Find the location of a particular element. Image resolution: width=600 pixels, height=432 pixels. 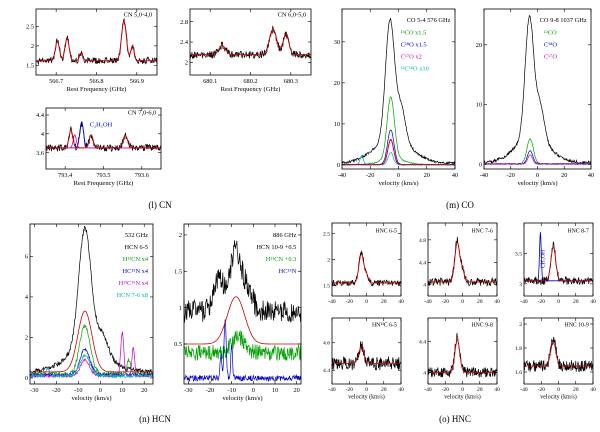

annotation-0-hnc-10-9: HNC 10-9 is located at coordinates (577, 326).